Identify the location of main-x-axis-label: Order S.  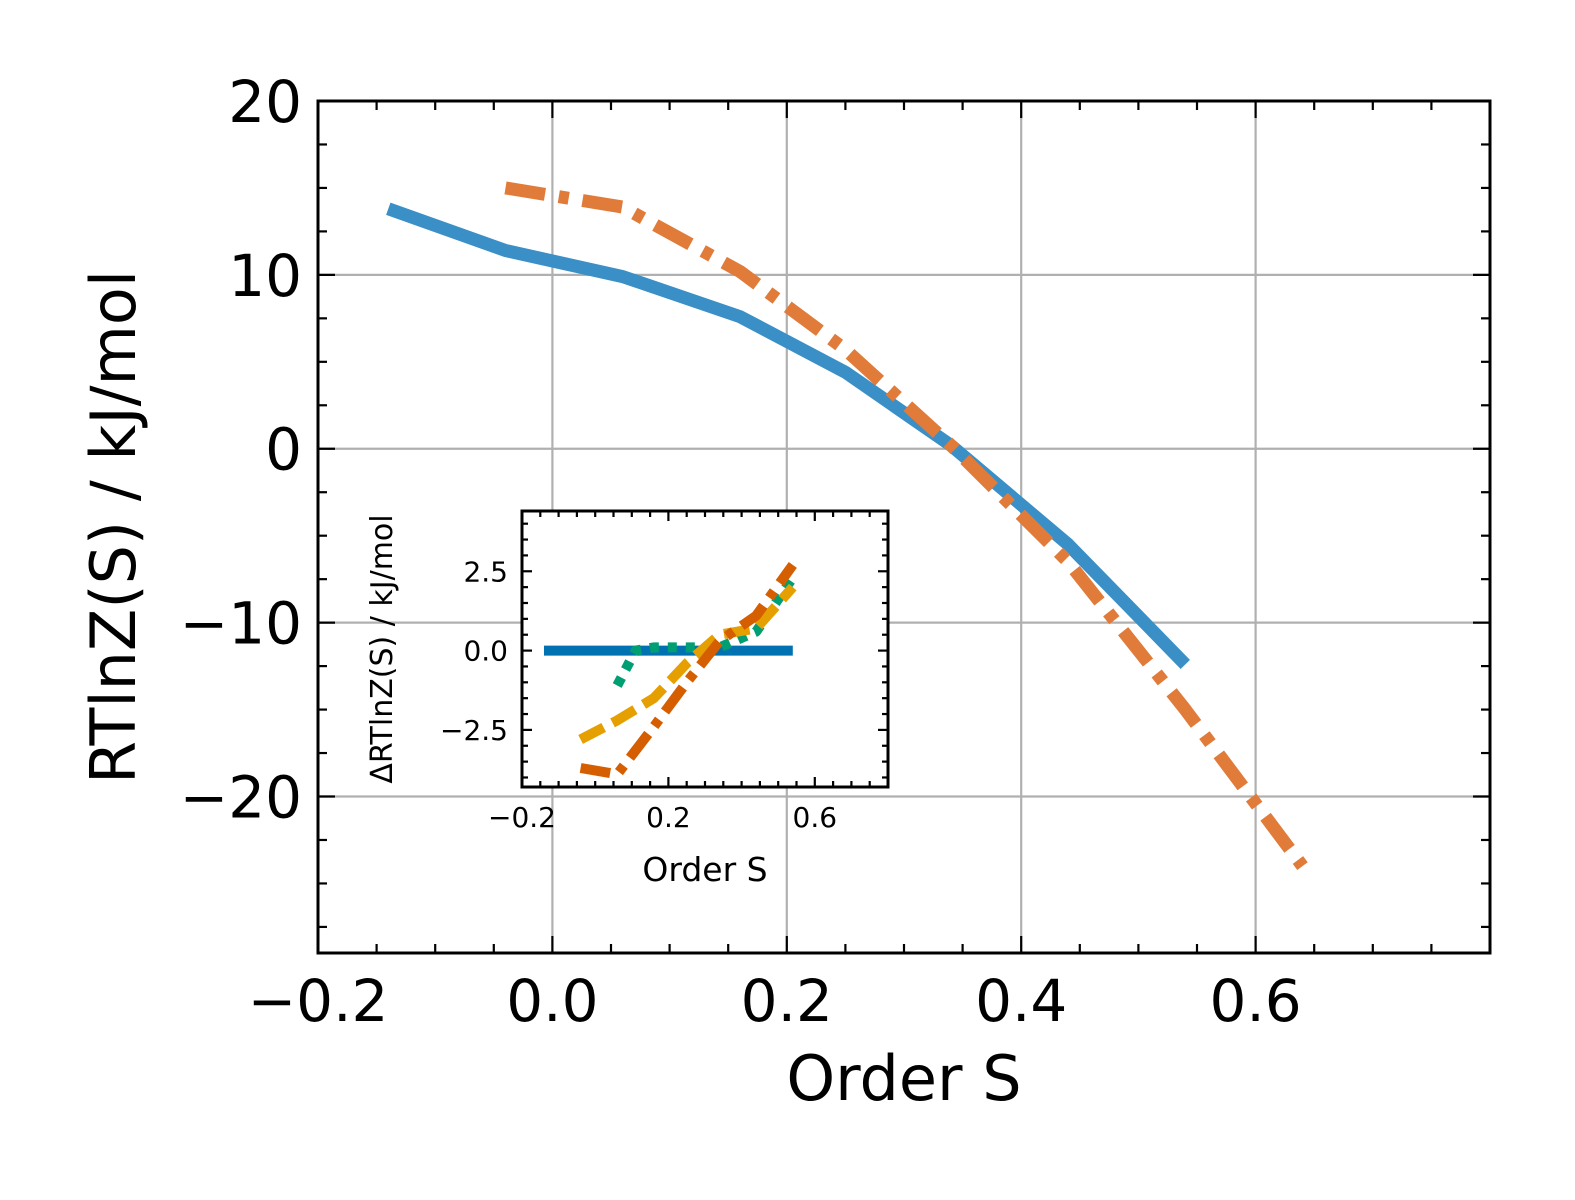
(903, 1078).